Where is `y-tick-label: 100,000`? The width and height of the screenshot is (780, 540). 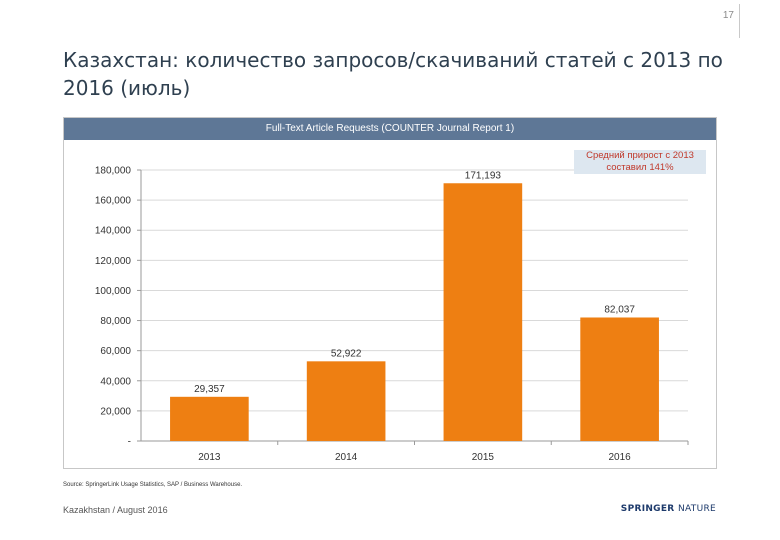
y-tick-label: 100,000 is located at coordinates (113, 291).